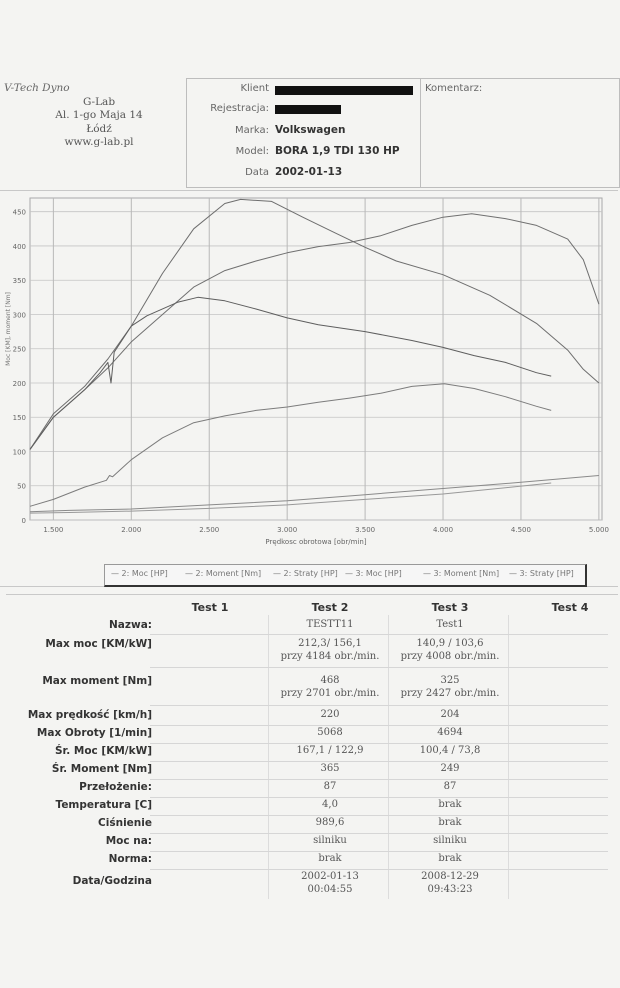 Image resolution: width=620 pixels, height=988 pixels. What do you see at coordinates (450, 656) in the screenshot?
I see `cell-line: przy 4008 obr./min.` at bounding box center [450, 656].